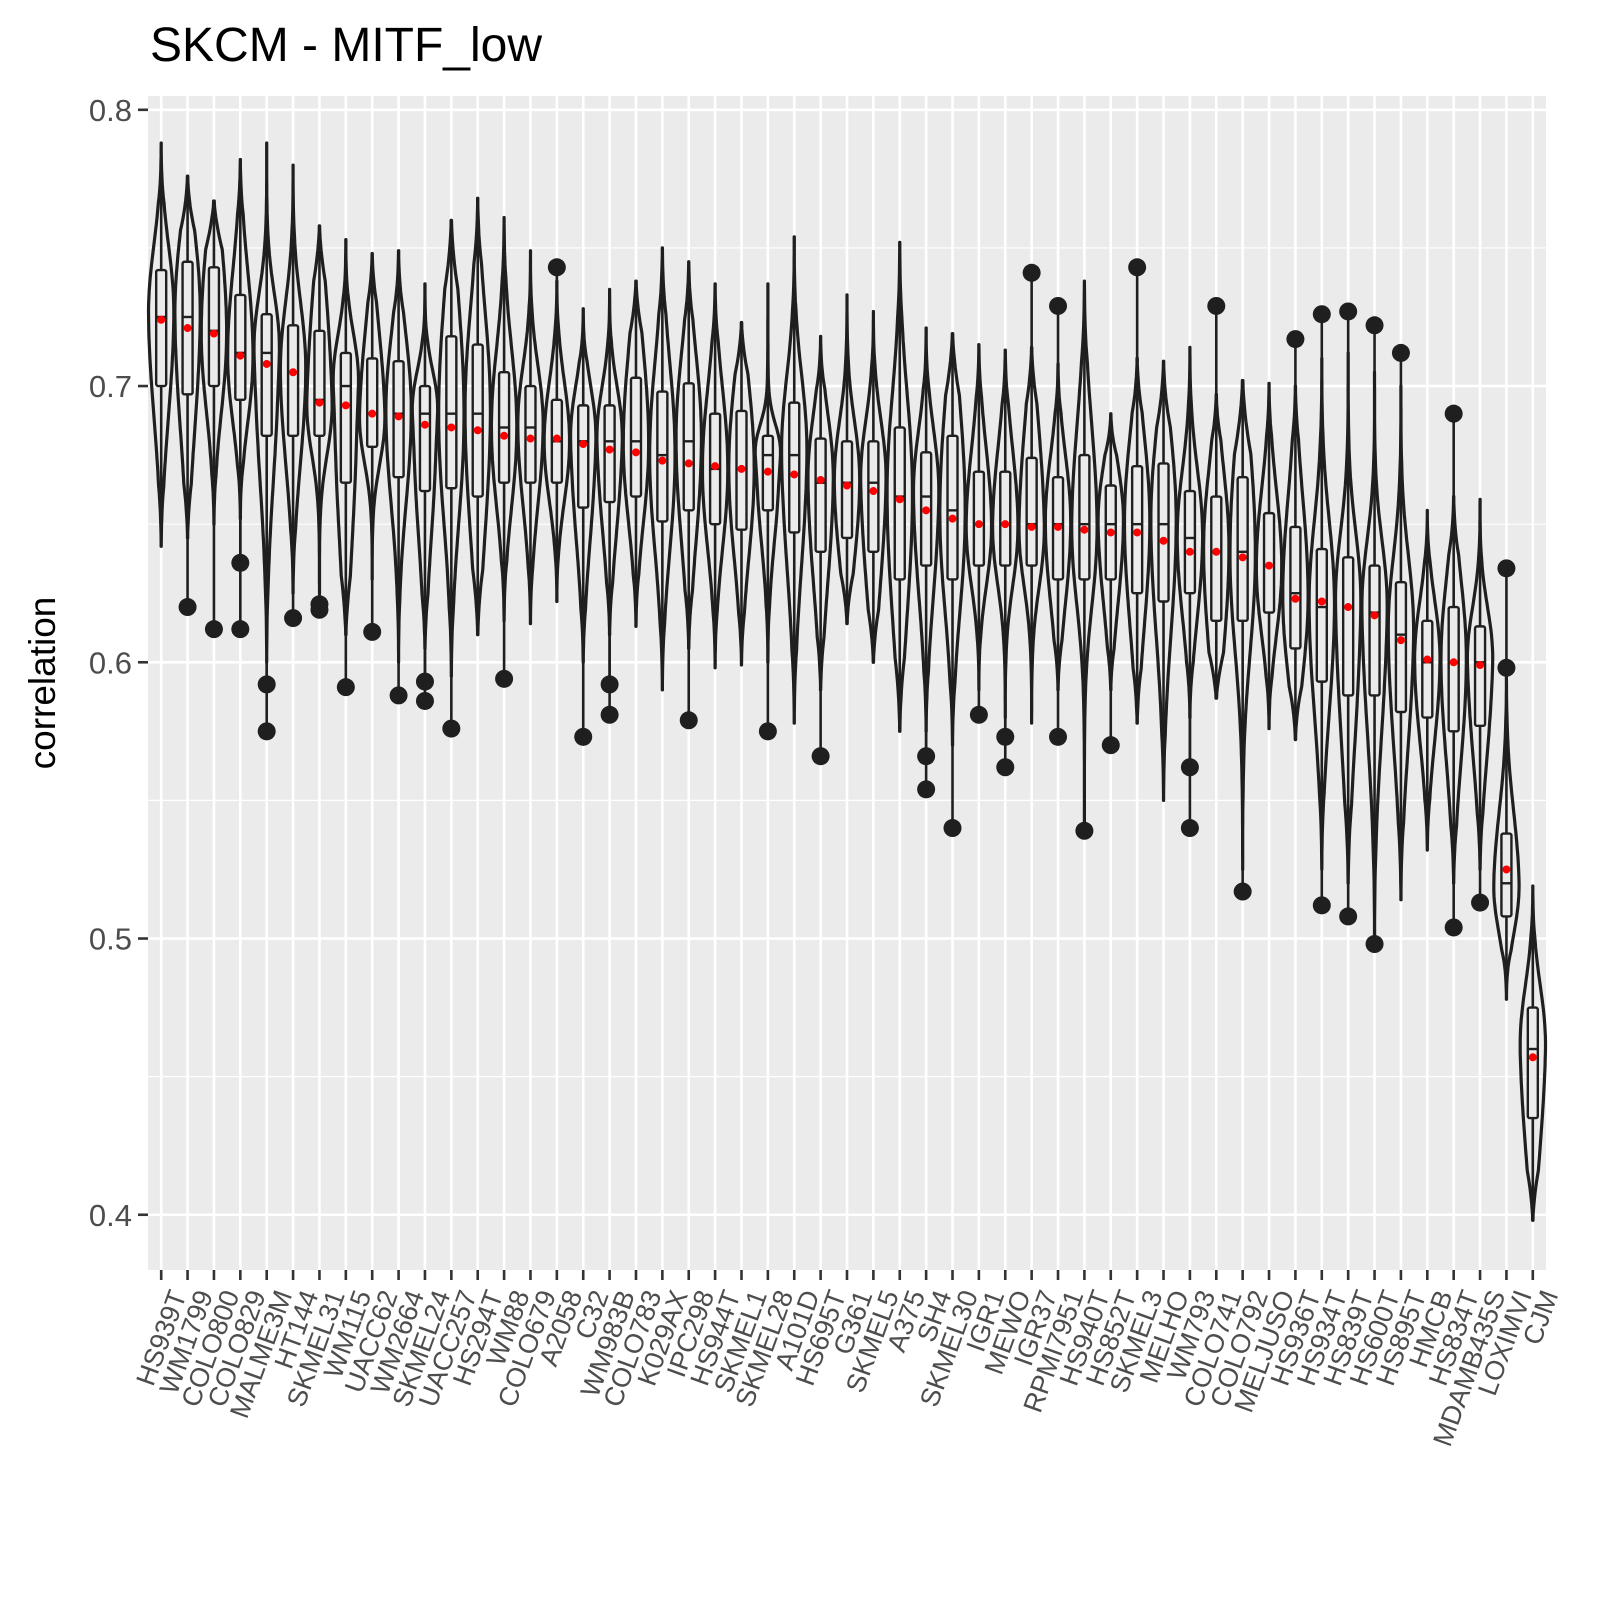 The width and height of the screenshot is (1600, 1600). I want to click on y-axis: 0.4 0.5 0.6 0.7 0.8, so click(118, 663).